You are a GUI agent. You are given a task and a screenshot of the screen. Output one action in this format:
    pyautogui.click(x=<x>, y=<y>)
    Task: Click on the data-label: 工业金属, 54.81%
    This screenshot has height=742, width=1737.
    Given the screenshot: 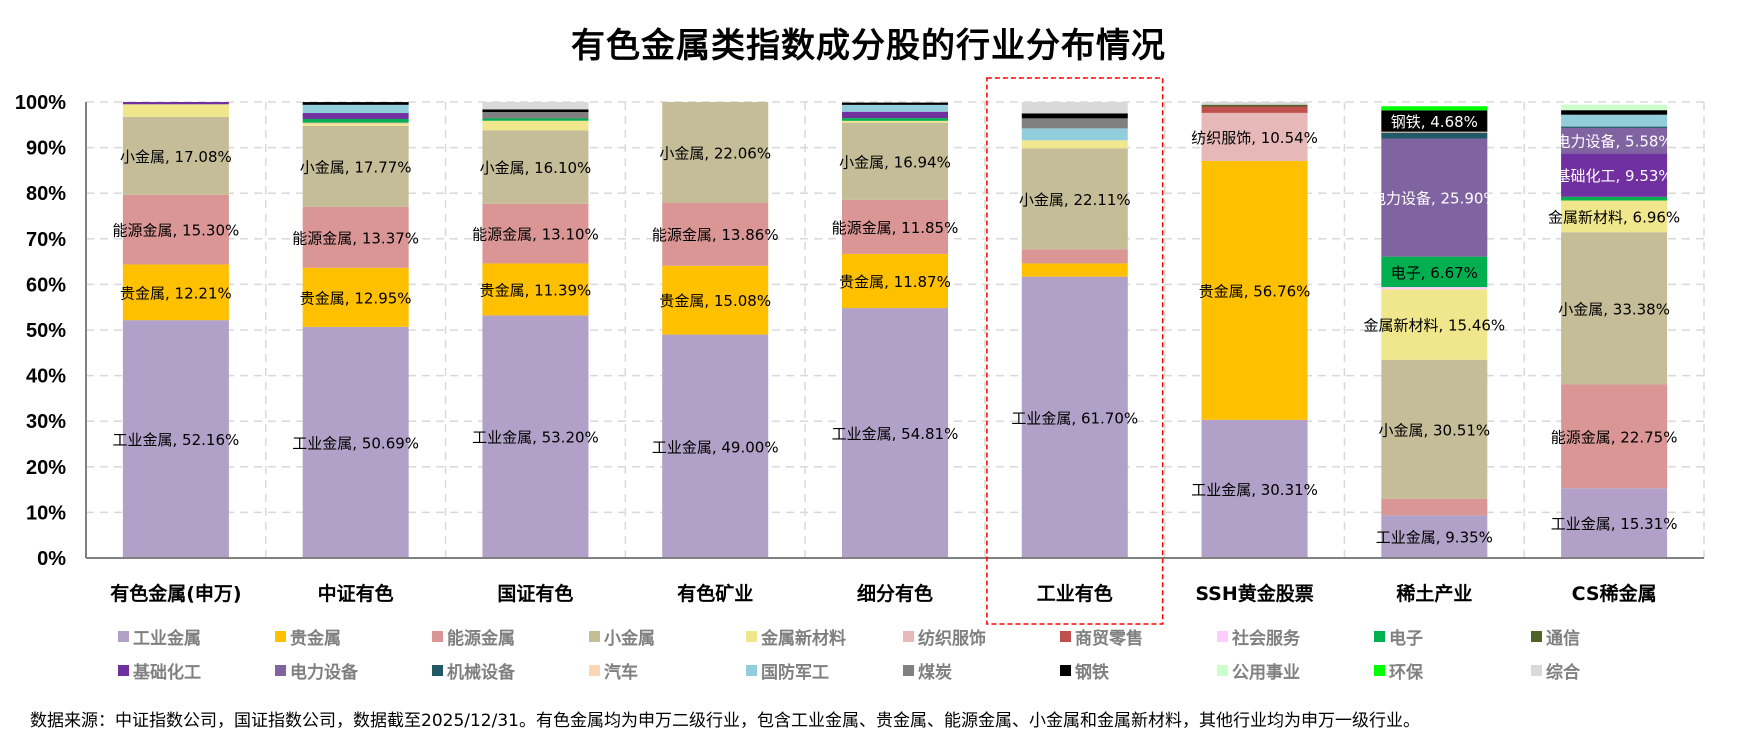 What is the action you would take?
    pyautogui.click(x=895, y=434)
    